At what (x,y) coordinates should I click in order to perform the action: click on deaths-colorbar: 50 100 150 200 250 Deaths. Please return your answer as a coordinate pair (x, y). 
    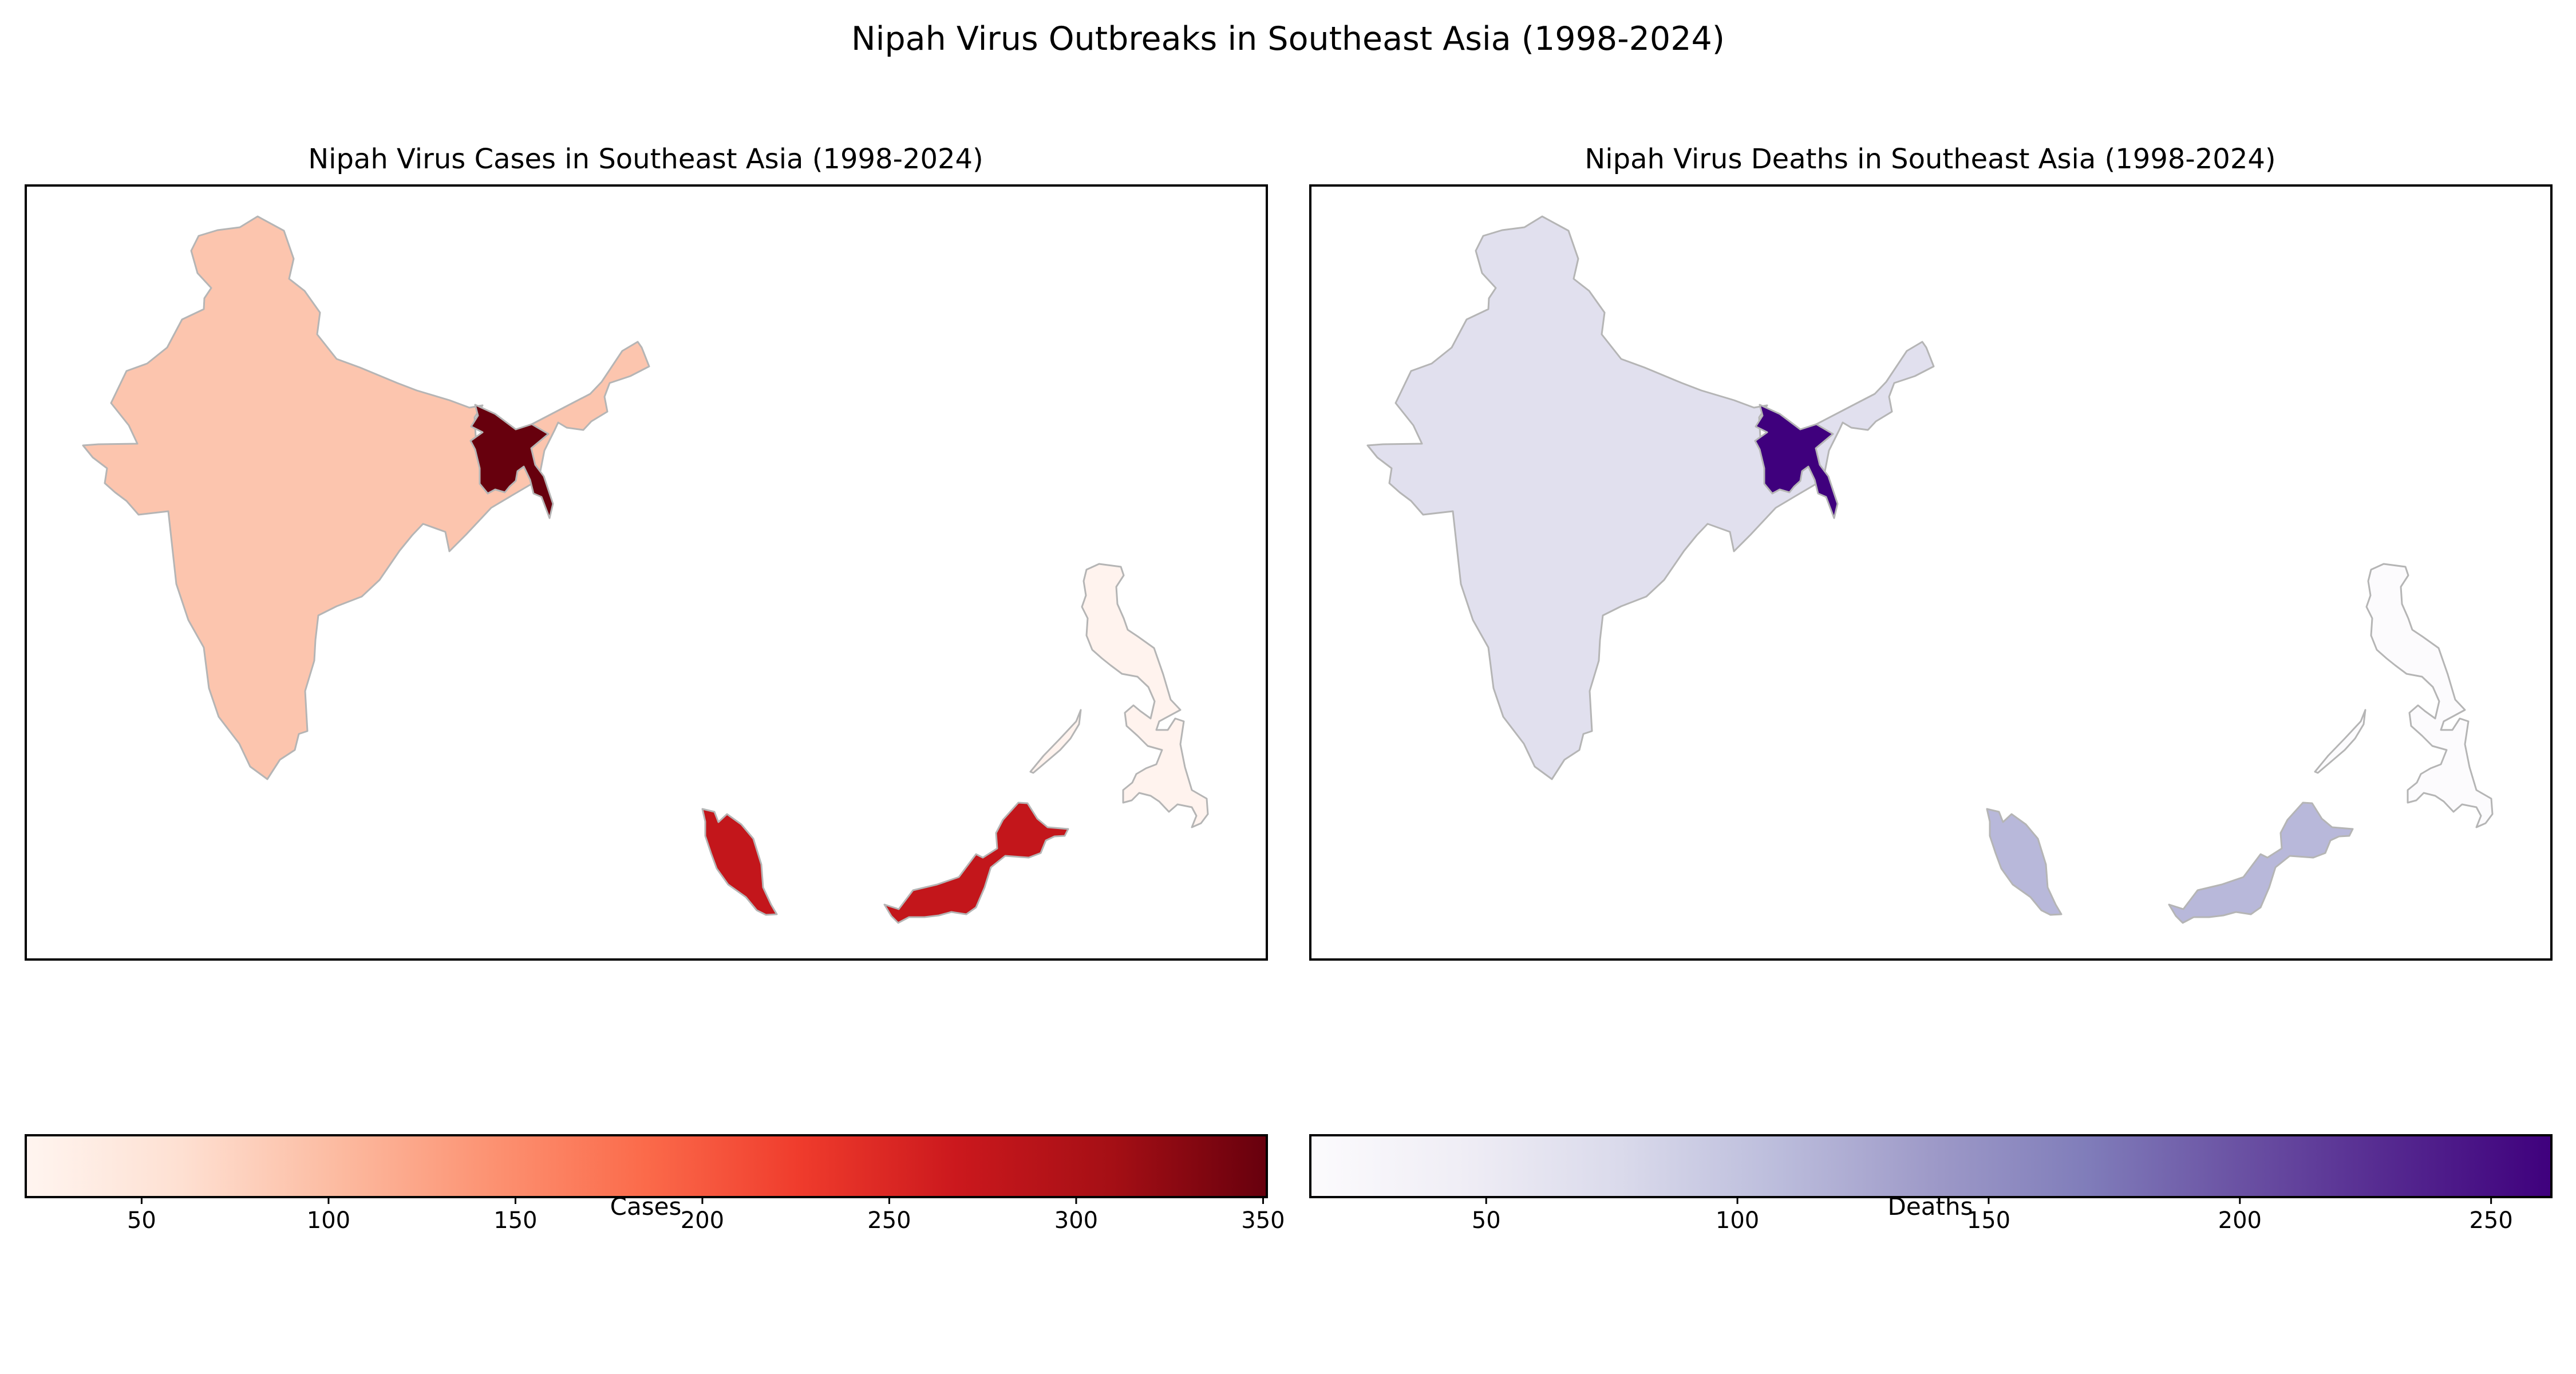
    Looking at the image, I should click on (1931, 1184).